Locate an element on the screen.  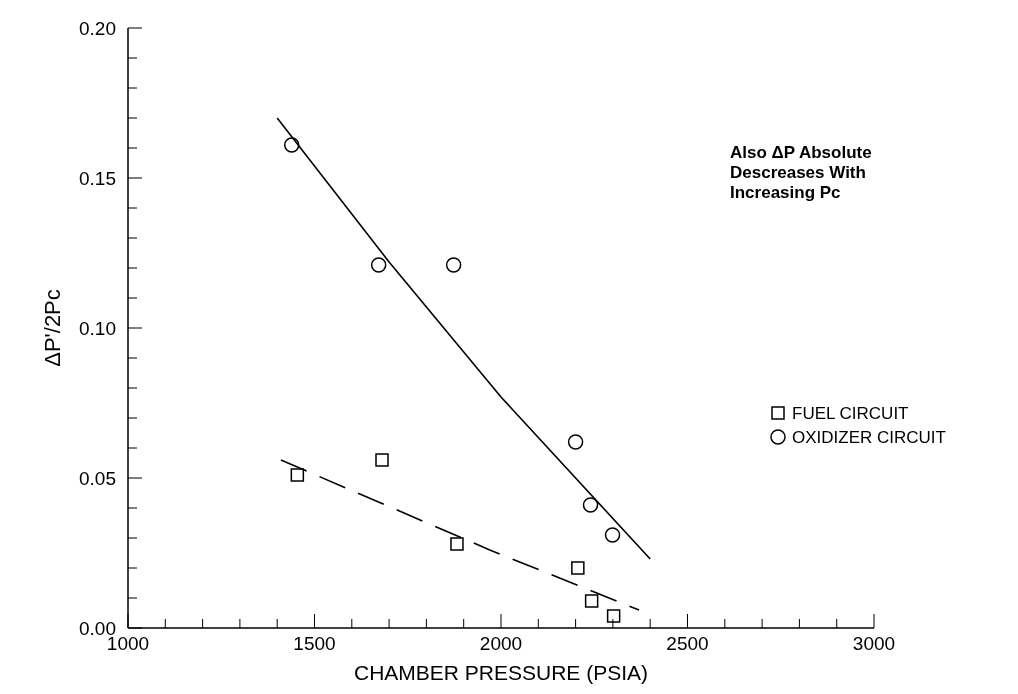
y-tick-label: 0.05 is located at coordinates (97, 478).